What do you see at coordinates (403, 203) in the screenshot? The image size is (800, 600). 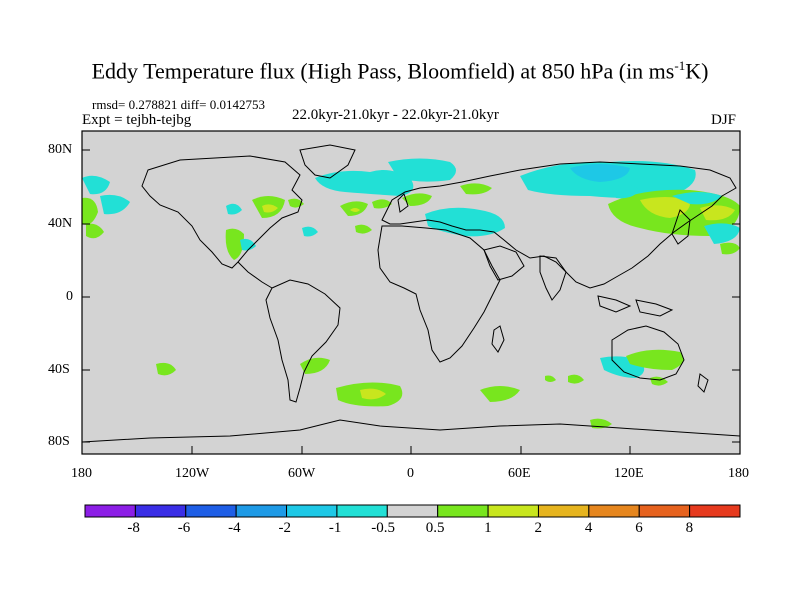 I see `uk-outline` at bounding box center [403, 203].